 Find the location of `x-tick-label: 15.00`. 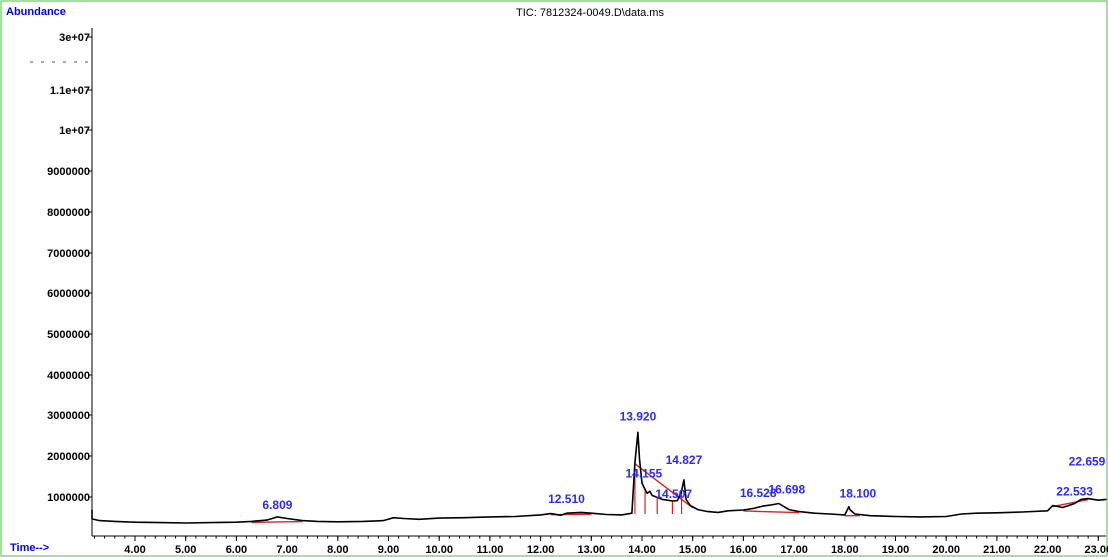

x-tick-label: 15.00 is located at coordinates (693, 550).